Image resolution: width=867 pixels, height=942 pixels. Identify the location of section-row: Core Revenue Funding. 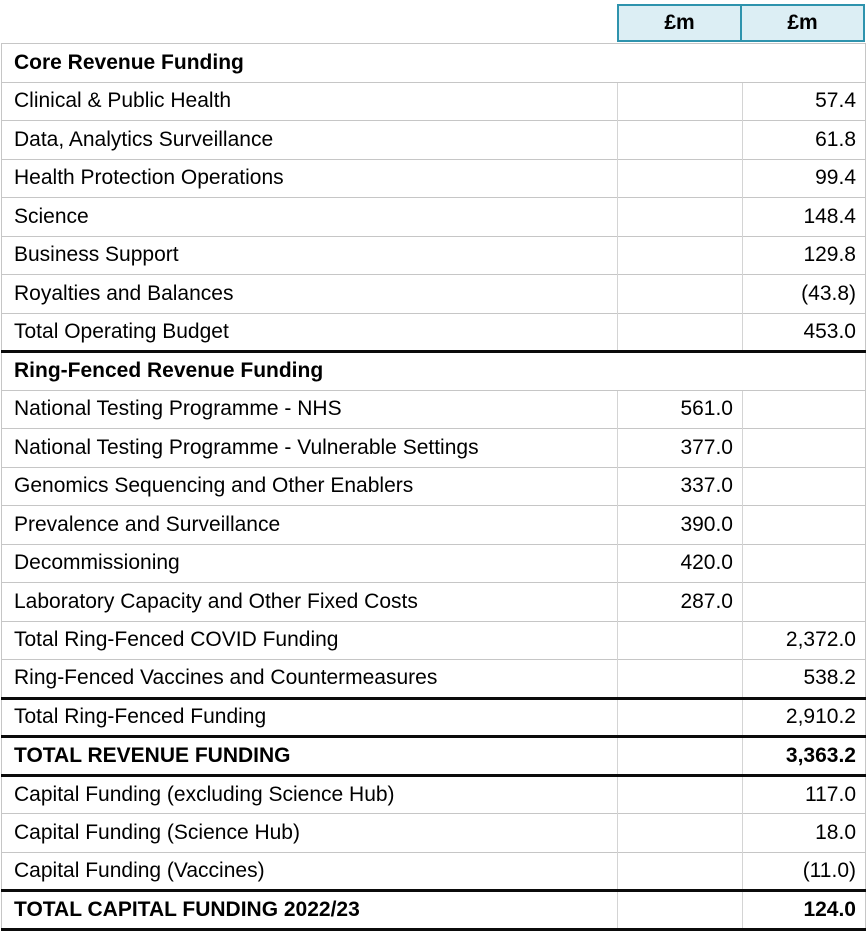
(433, 62).